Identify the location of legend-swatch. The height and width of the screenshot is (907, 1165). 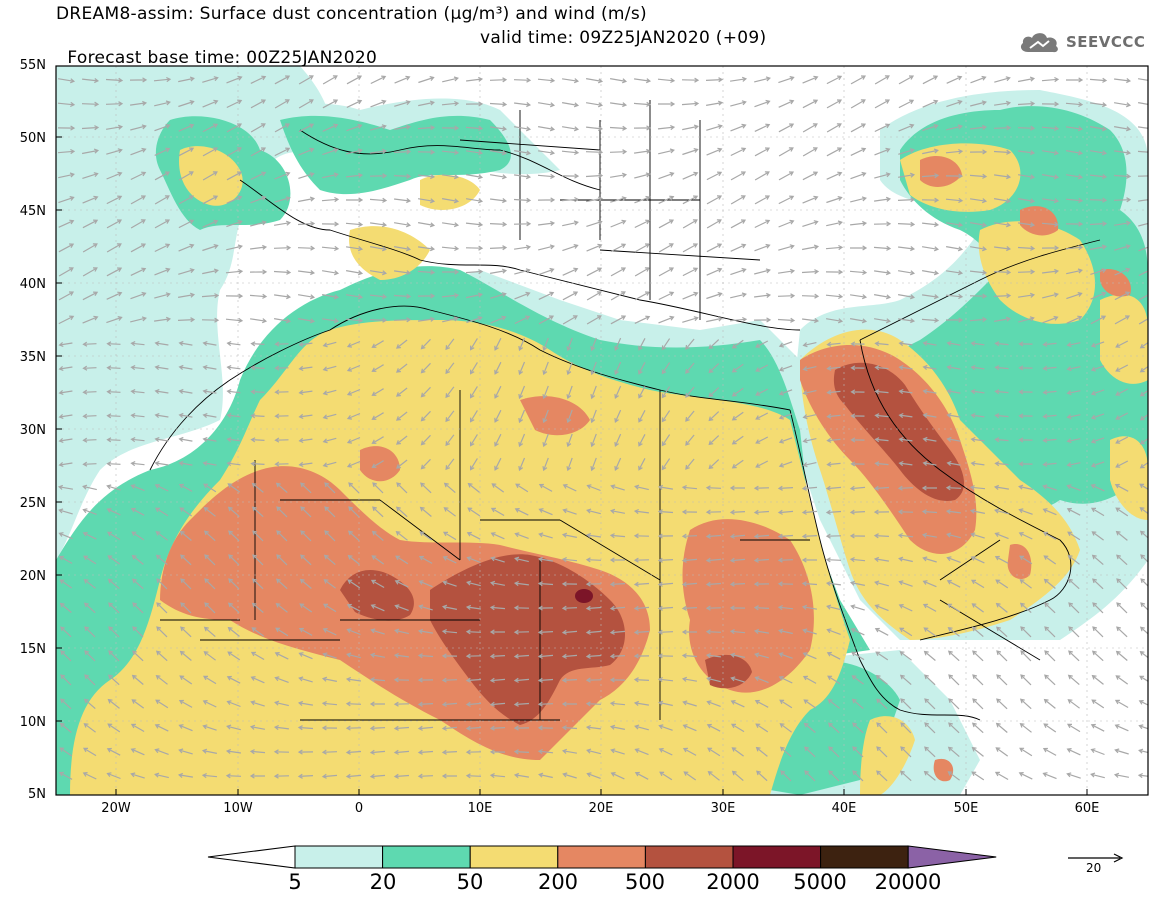
(864, 857).